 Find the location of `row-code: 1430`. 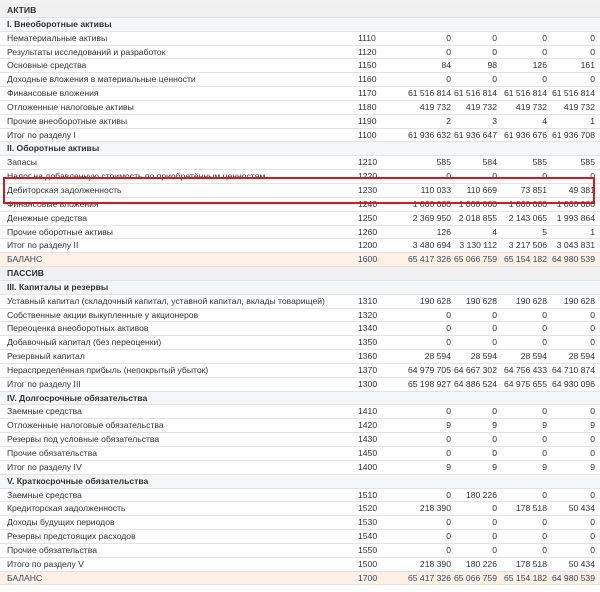

row-code: 1430 is located at coordinates (368, 439).